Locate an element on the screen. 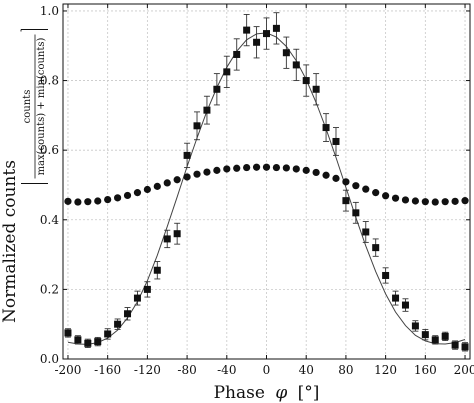  x-tick-label: -200 is located at coordinates (67, 370).